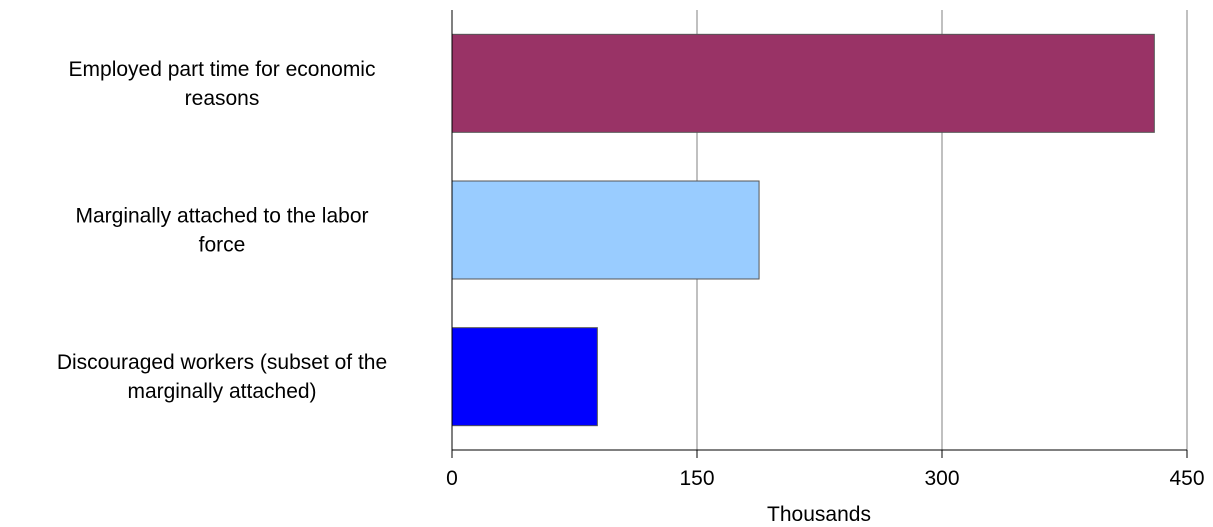 This screenshot has height=527, width=1213. Describe the element at coordinates (696, 478) in the screenshot. I see `x-tick-label-150: 150` at that location.